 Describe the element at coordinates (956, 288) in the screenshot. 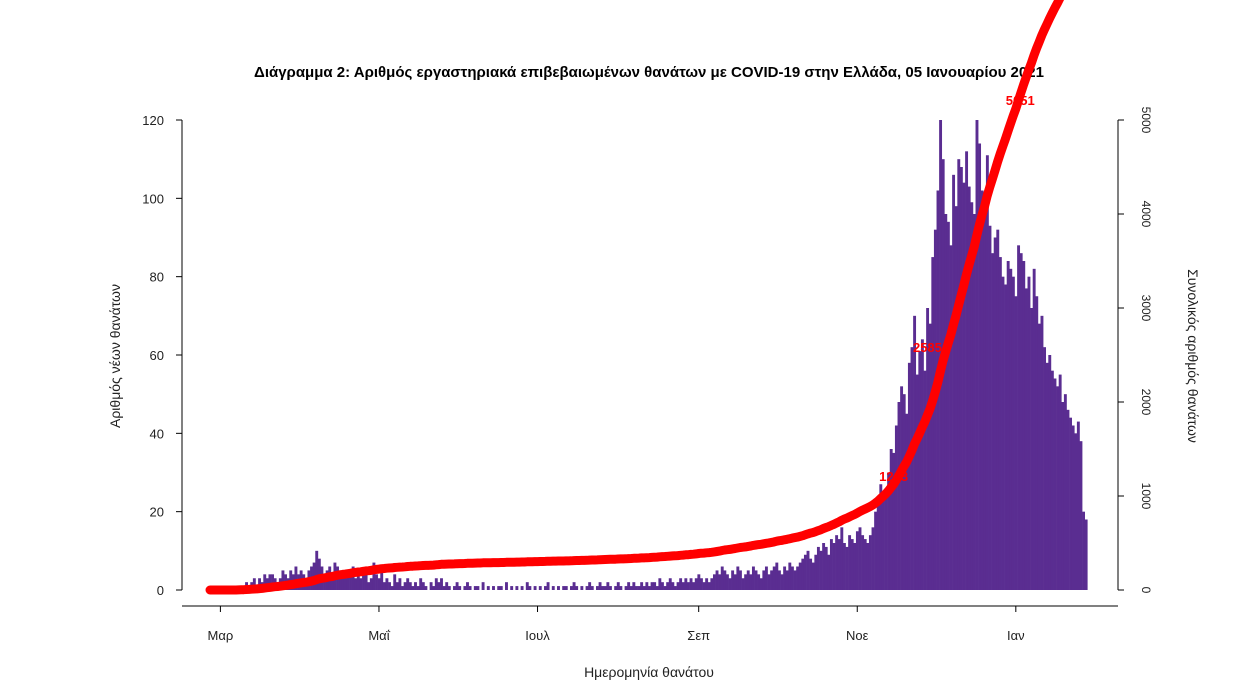

I see `cumulative-annotations: 1213 2585 5051` at that location.